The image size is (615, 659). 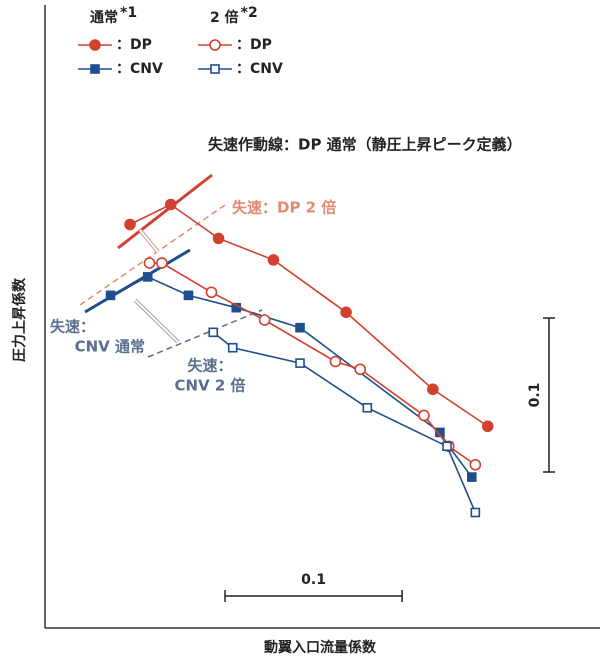 What do you see at coordinates (365, 145) in the screenshot?
I see `annotation: 失速作動線：DP 通常（静圧上昇ピーク定義）` at bounding box center [365, 145].